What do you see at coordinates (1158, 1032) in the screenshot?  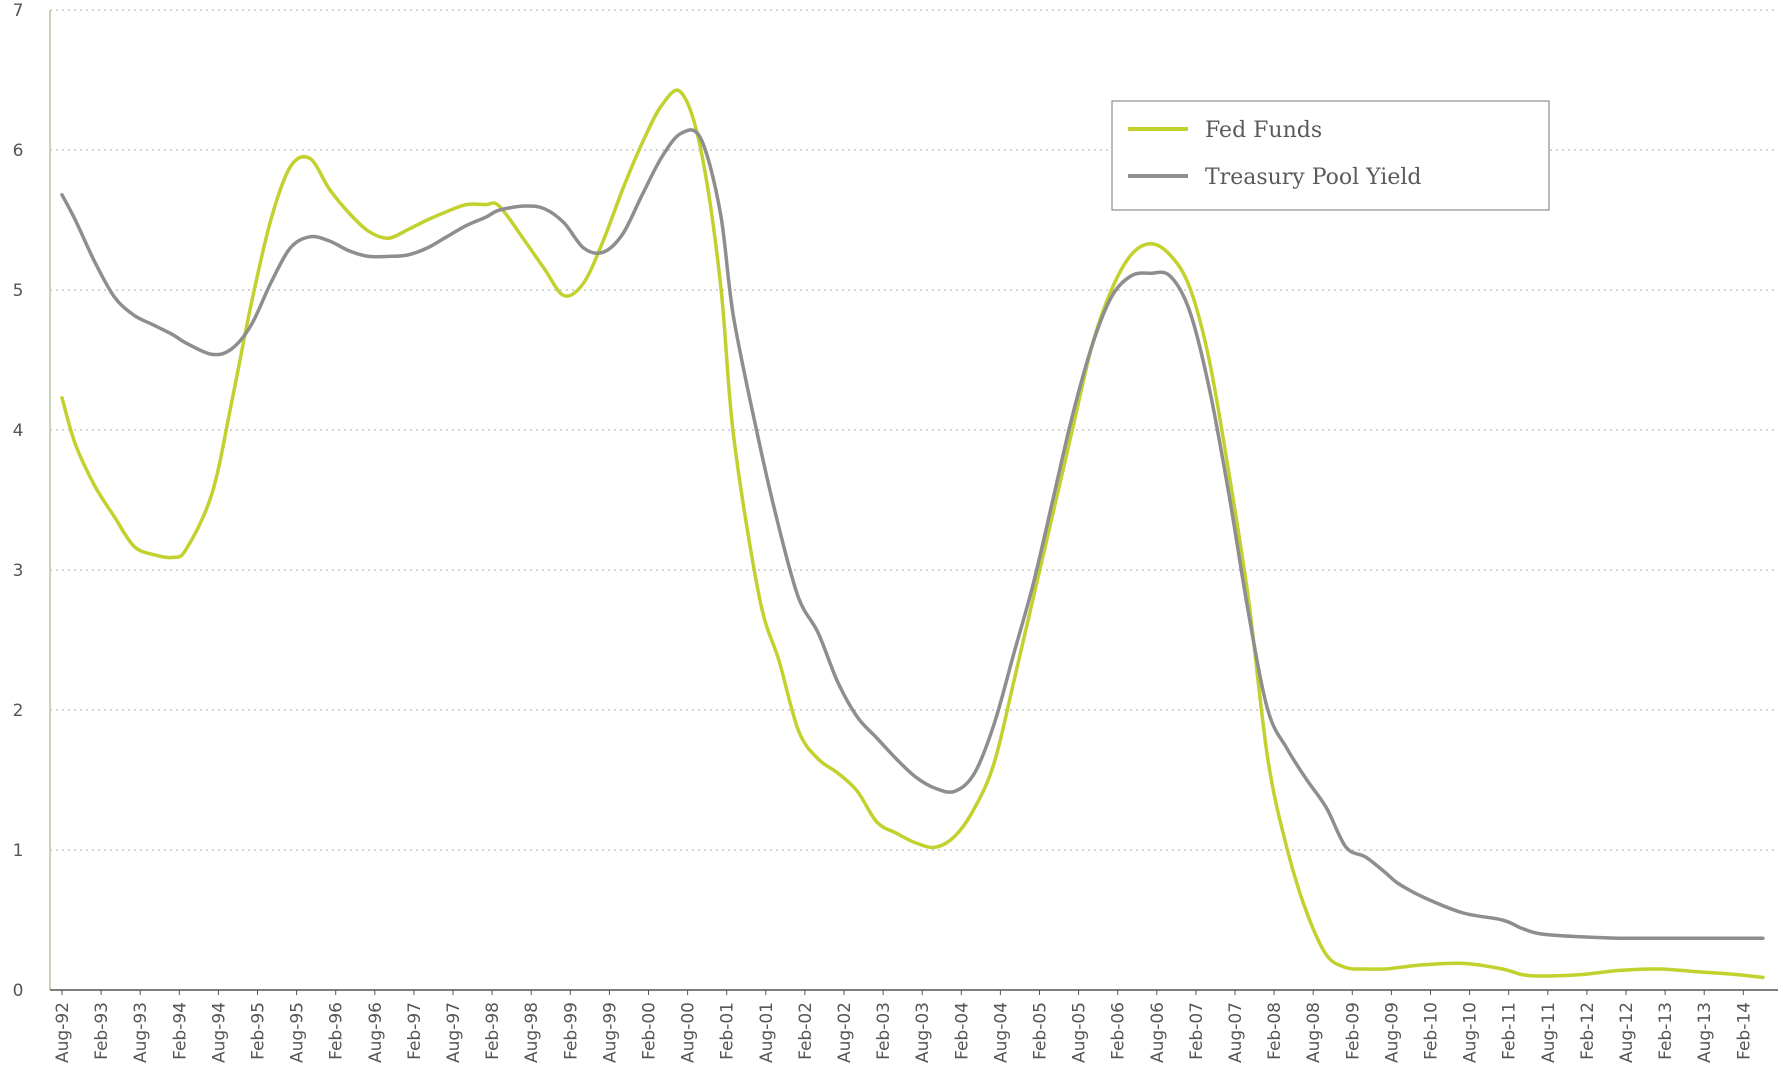 I see `x-tick-label: Aug-06` at bounding box center [1158, 1032].